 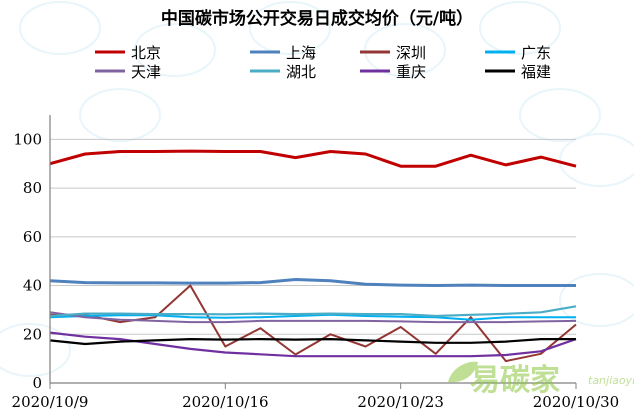 I want to click on series-line-天津, so click(x=313, y=317).